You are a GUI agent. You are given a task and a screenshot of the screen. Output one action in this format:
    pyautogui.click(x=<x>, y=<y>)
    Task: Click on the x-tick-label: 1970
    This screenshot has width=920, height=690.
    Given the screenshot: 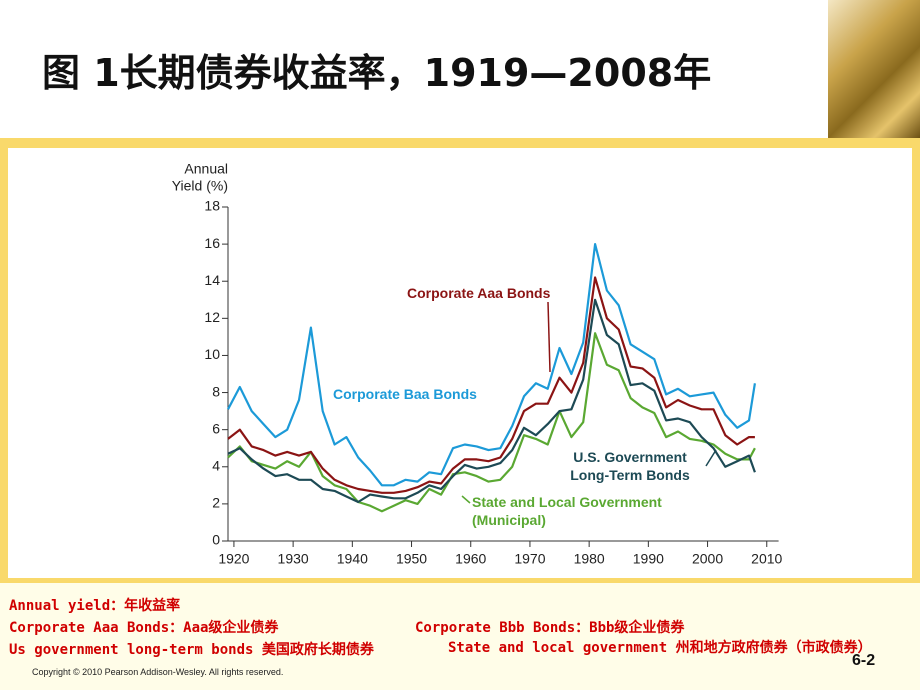 What is the action you would take?
    pyautogui.click(x=529, y=559)
    